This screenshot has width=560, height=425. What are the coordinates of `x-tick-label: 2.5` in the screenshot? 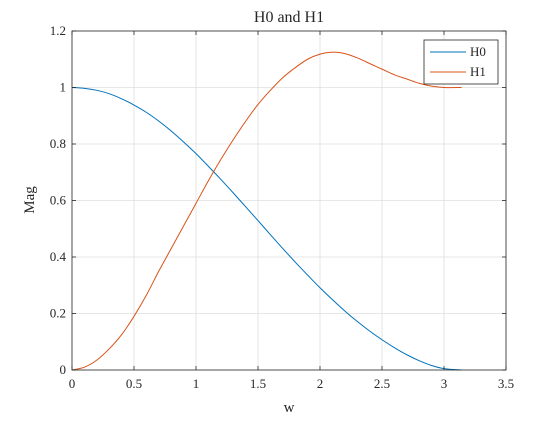 It's located at (382, 383).